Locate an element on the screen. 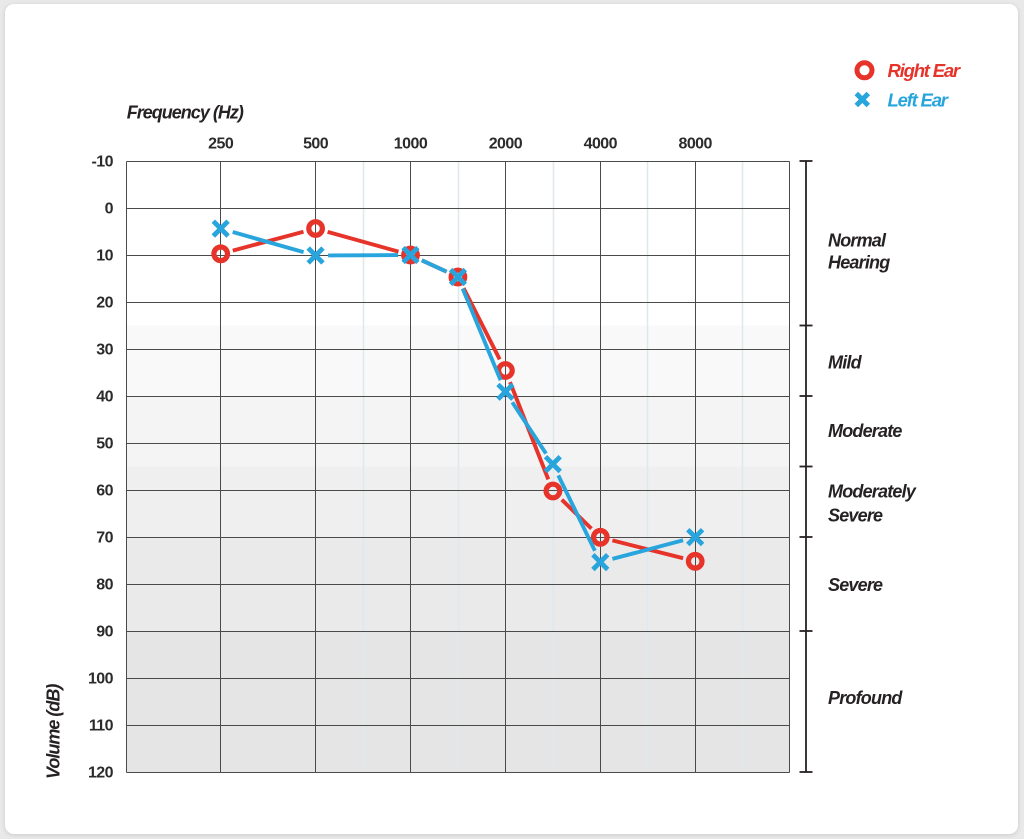 The height and width of the screenshot is (839, 1024). svg-text: Moderately is located at coordinates (872, 492).